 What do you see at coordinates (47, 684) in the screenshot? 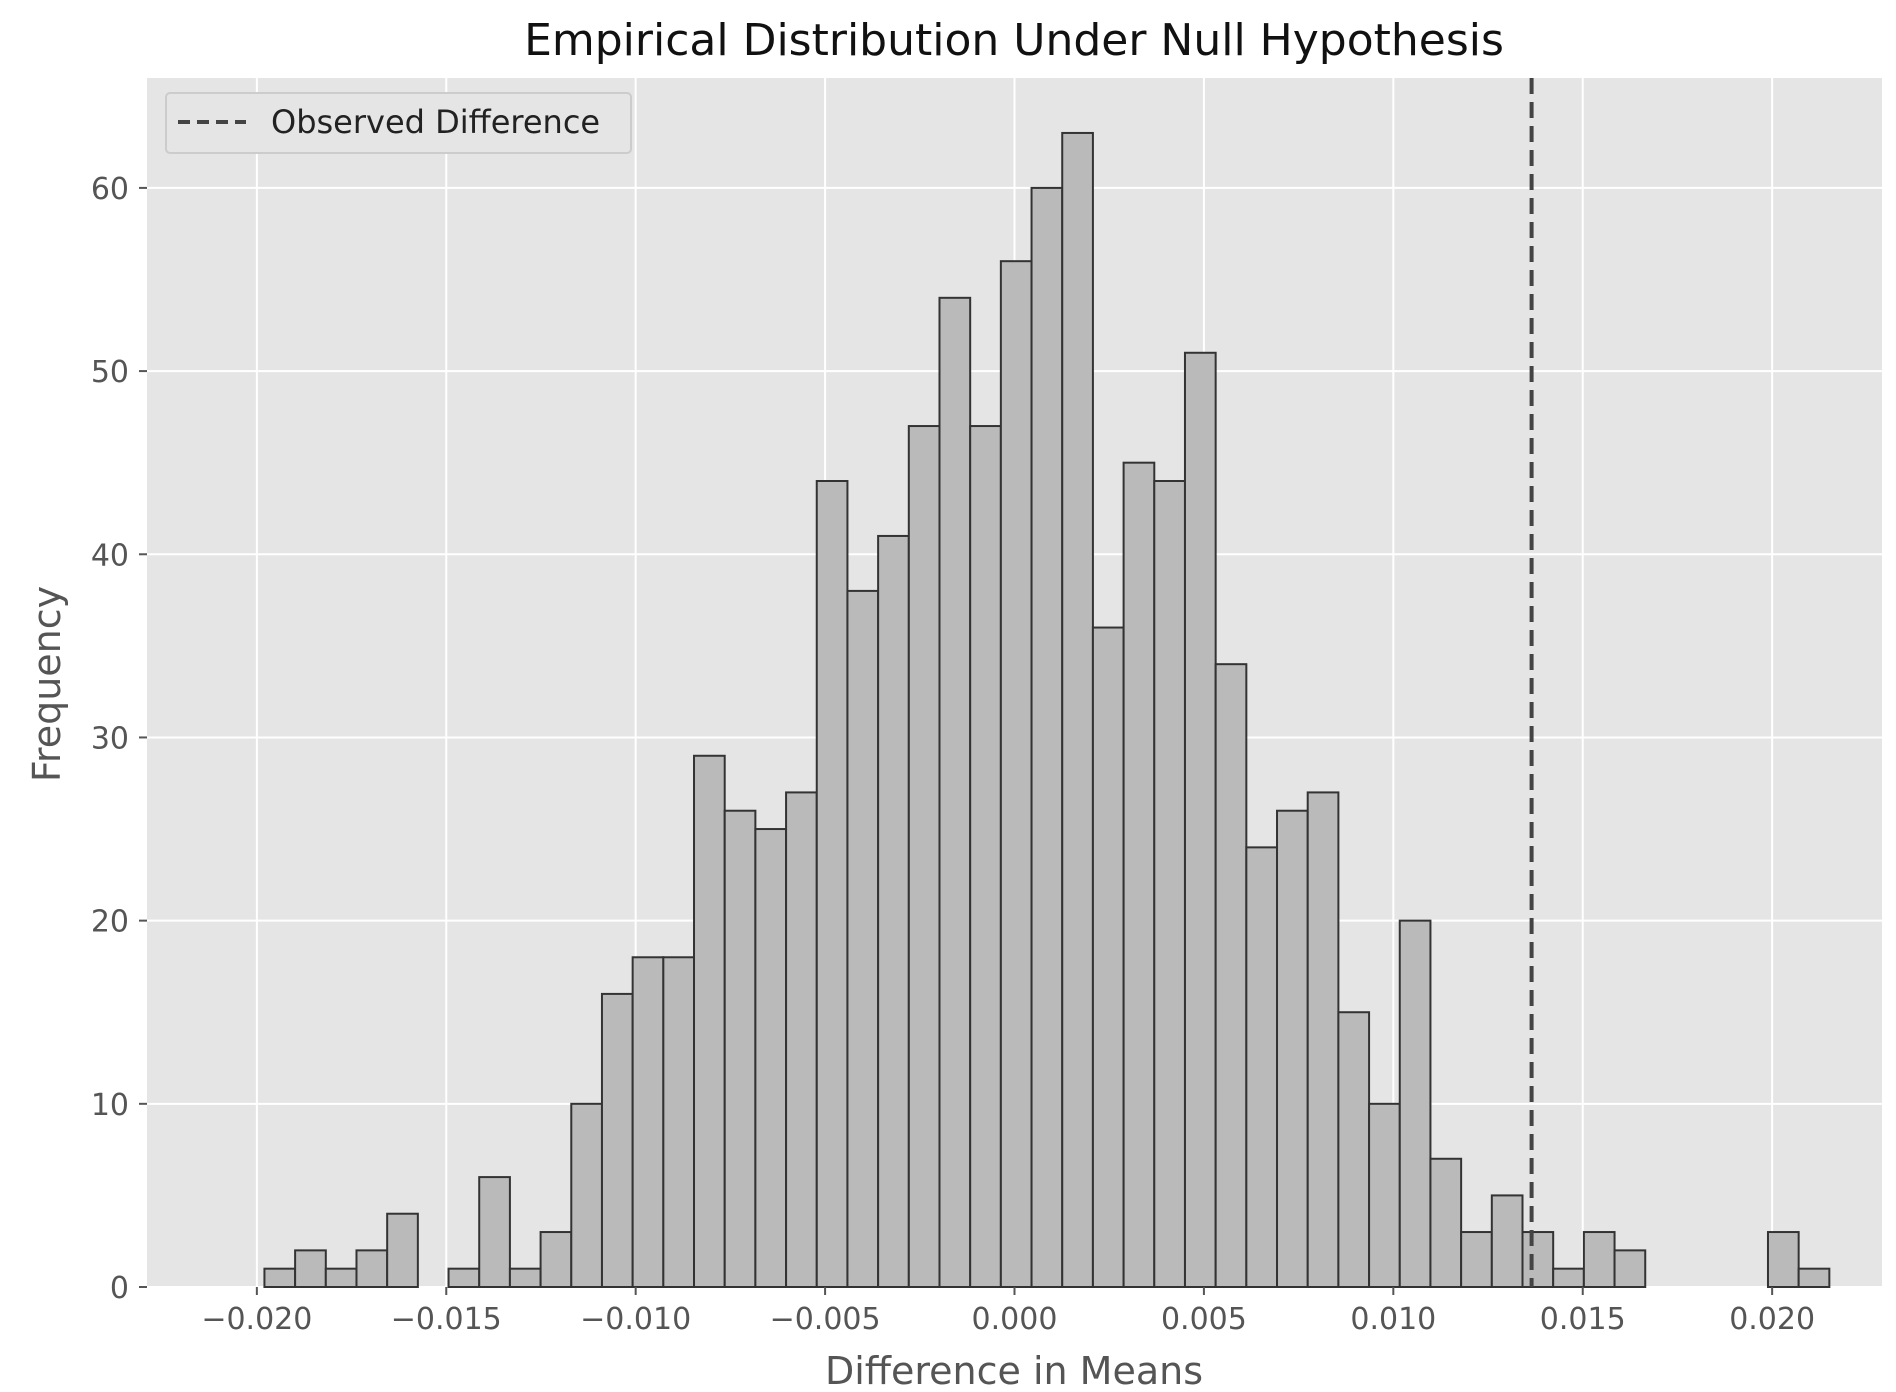
I see `y-axis-label: Frequency` at bounding box center [47, 684].